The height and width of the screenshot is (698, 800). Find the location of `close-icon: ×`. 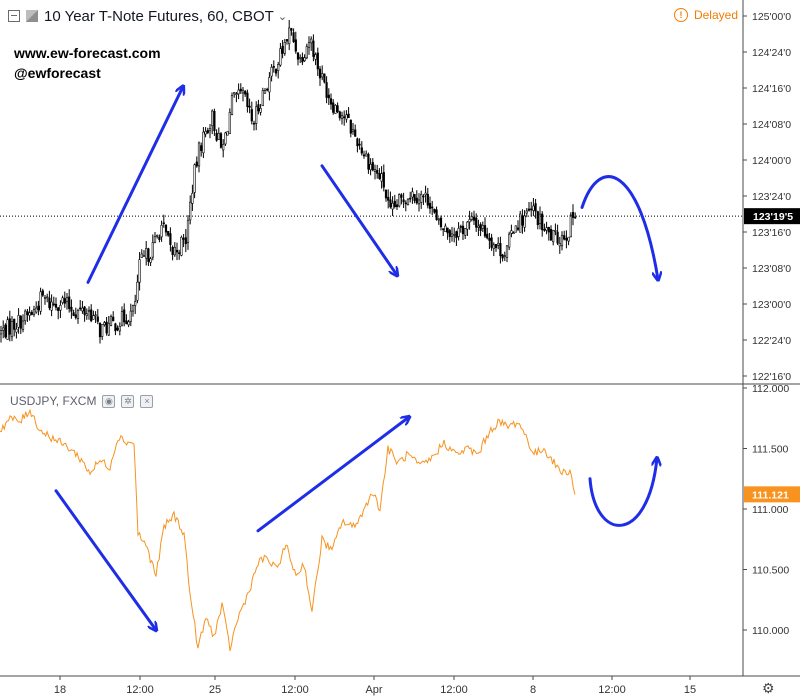

close-icon: × is located at coordinates (147, 401).